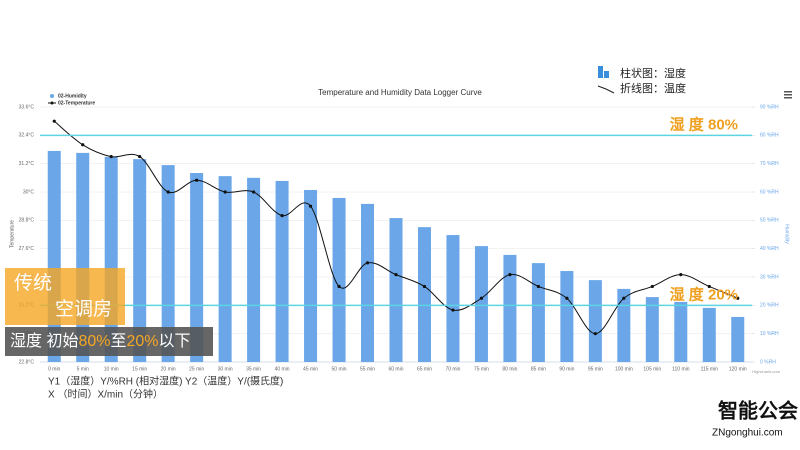 This screenshot has height=450, width=800. Describe the element at coordinates (310, 369) in the screenshot. I see `x-tick-label: 45 min` at that location.